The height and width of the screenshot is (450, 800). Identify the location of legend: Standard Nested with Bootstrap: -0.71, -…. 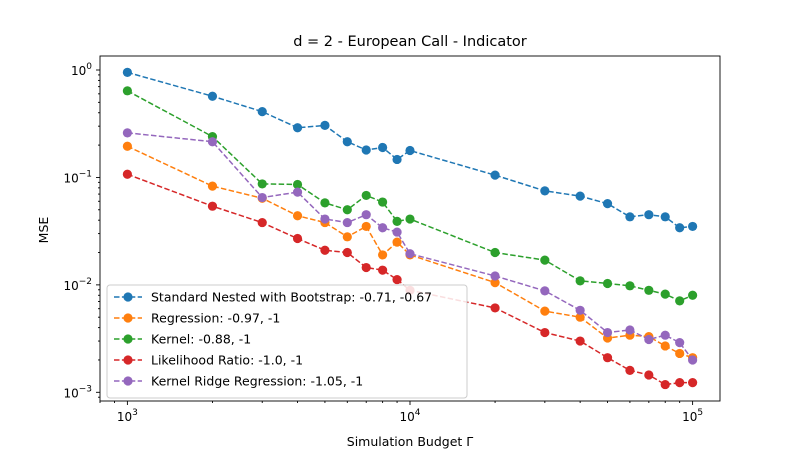
(287, 341).